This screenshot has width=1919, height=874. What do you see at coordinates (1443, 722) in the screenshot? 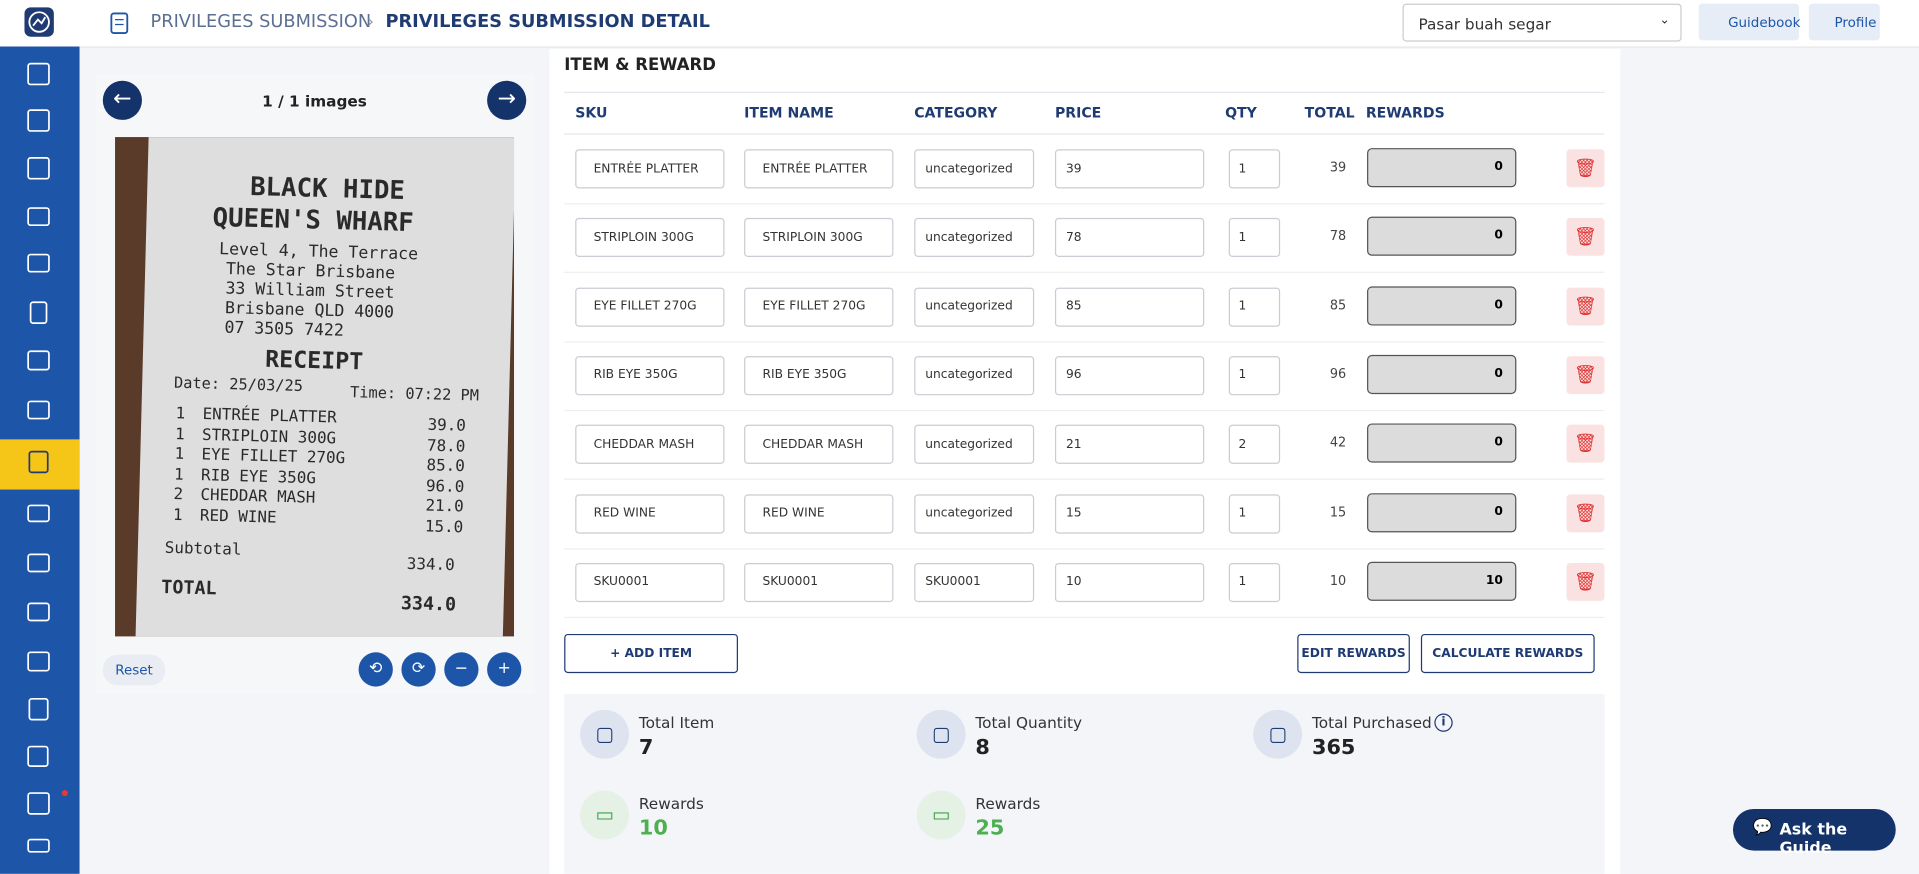
I see `info-icon: i` at bounding box center [1443, 722].